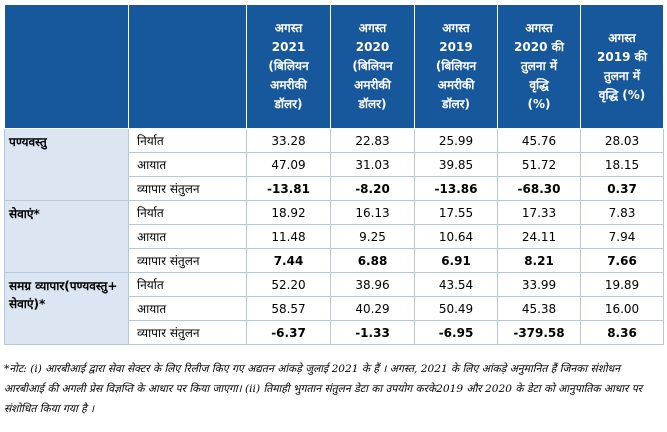 The width and height of the screenshot is (667, 432). I want to click on group-label-merchandise: पण्यवस्तु, so click(66, 164).